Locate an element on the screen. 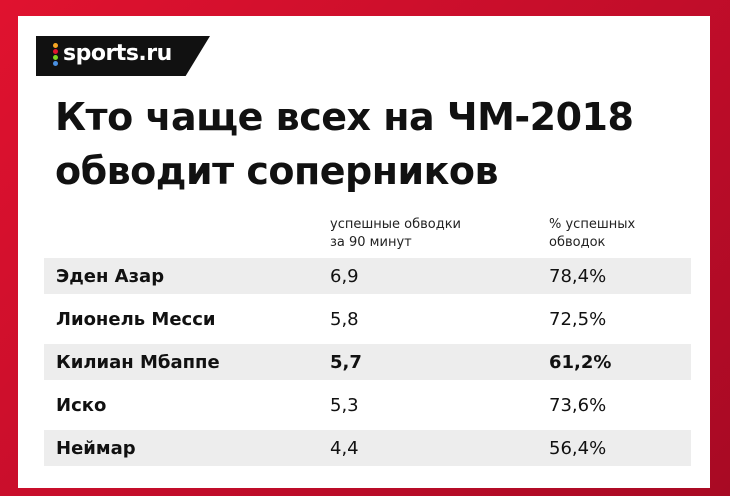 The height and width of the screenshot is (496, 730). column-header-line: % успешных is located at coordinates (592, 224).